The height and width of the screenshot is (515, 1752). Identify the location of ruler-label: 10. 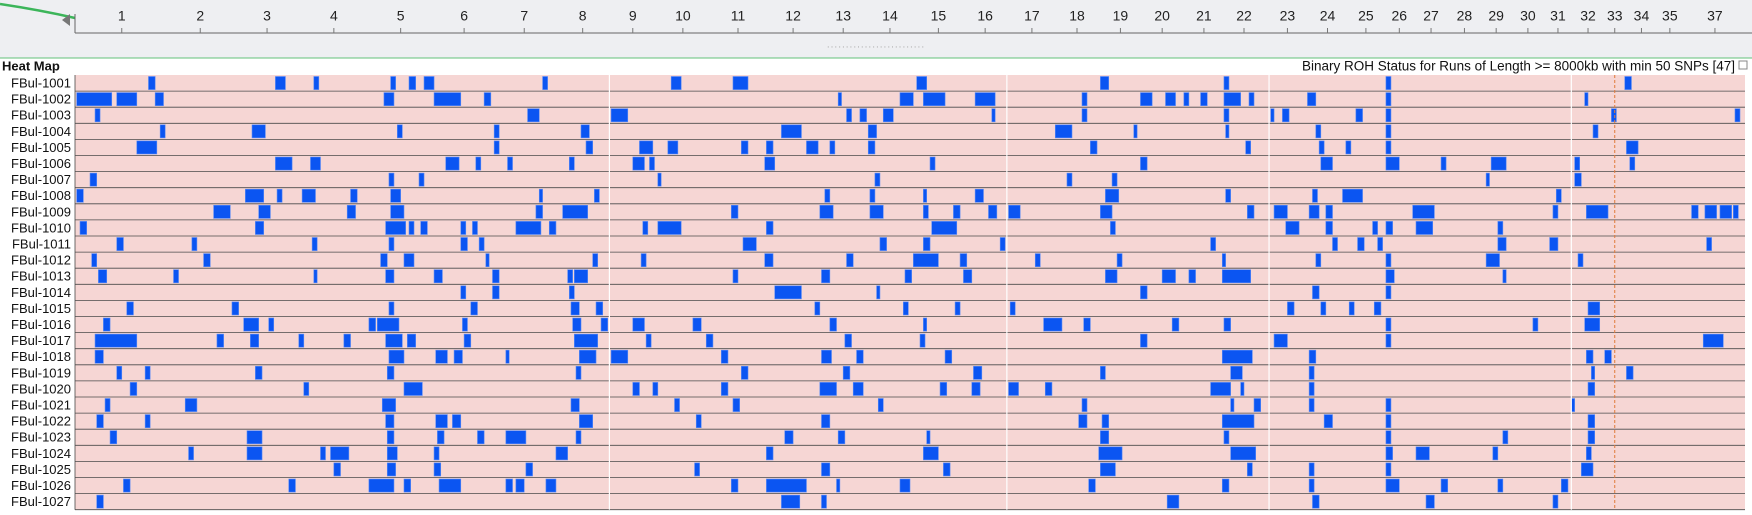
(683, 16).